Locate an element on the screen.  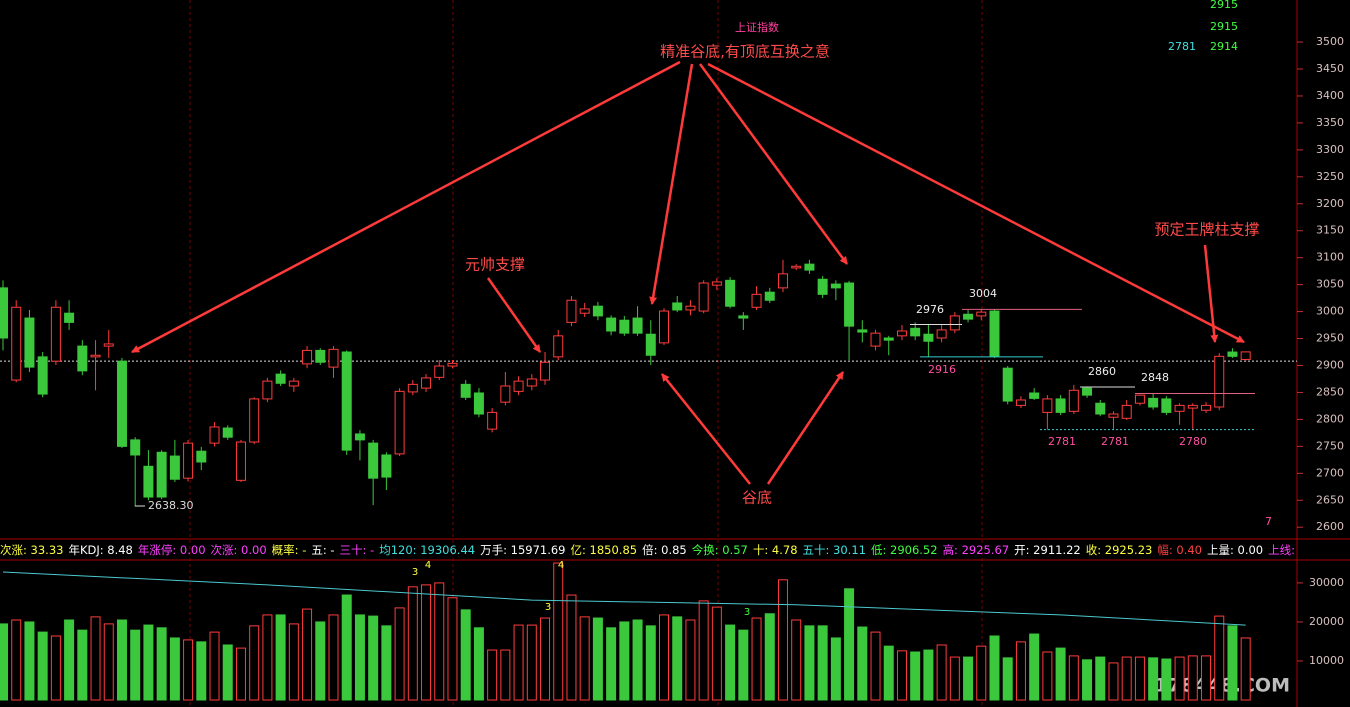
volume-note: 3 is located at coordinates (747, 612).